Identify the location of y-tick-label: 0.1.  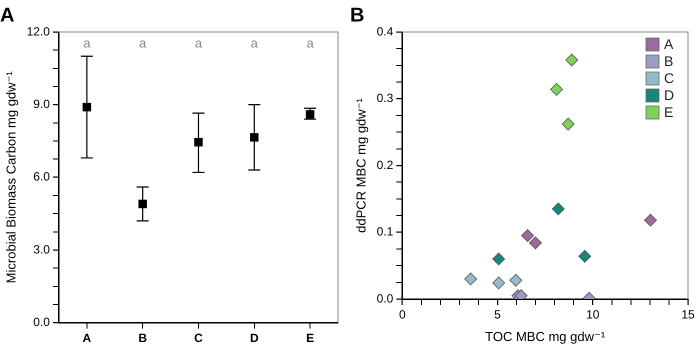
(385, 231).